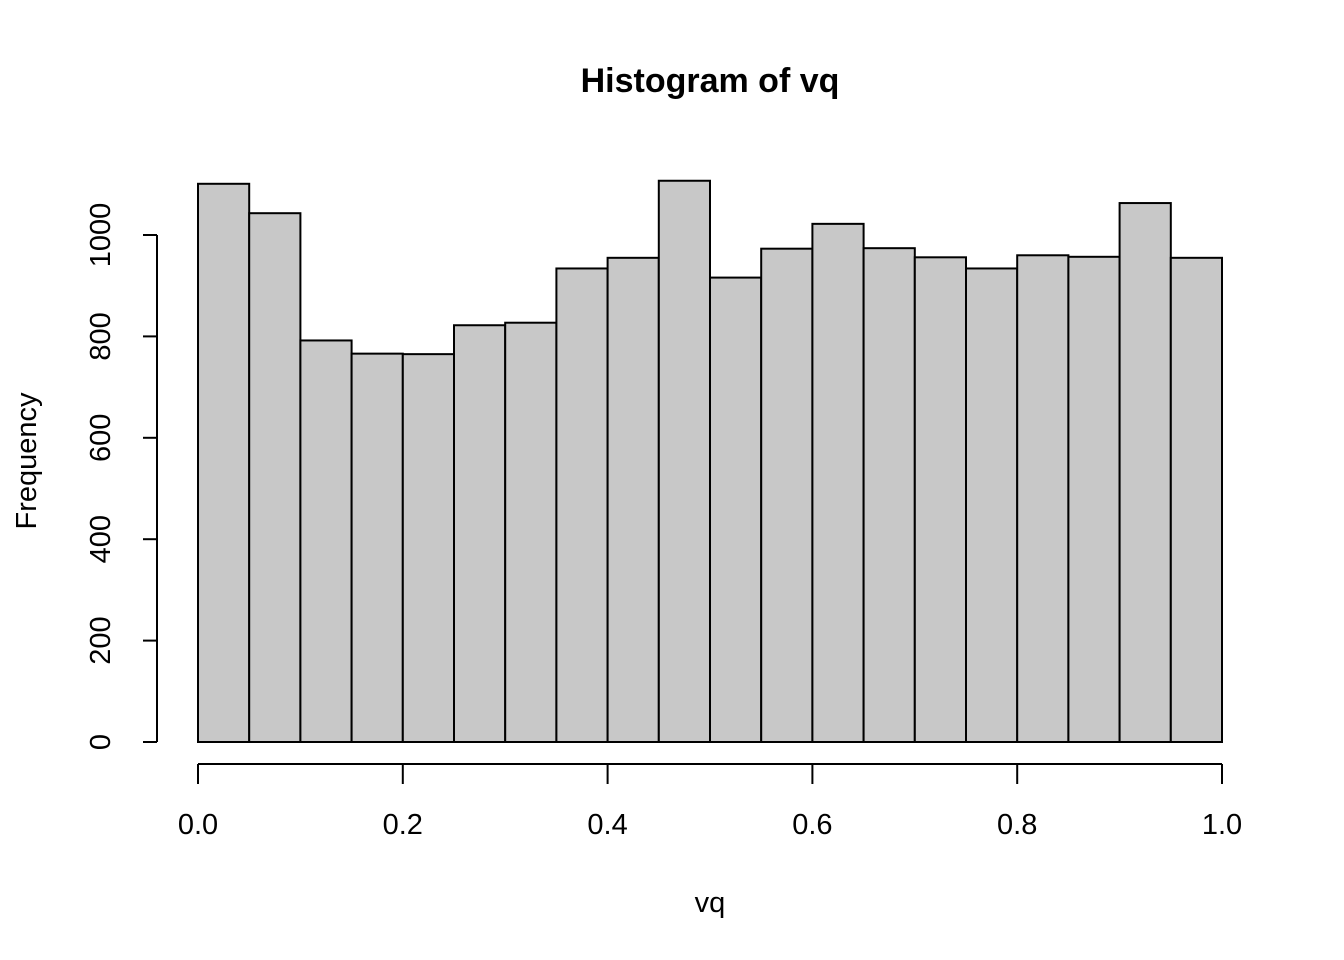 Image resolution: width=1344 pixels, height=960 pixels. What do you see at coordinates (1017, 825) in the screenshot?
I see `x-tick-label: 0.8` at bounding box center [1017, 825].